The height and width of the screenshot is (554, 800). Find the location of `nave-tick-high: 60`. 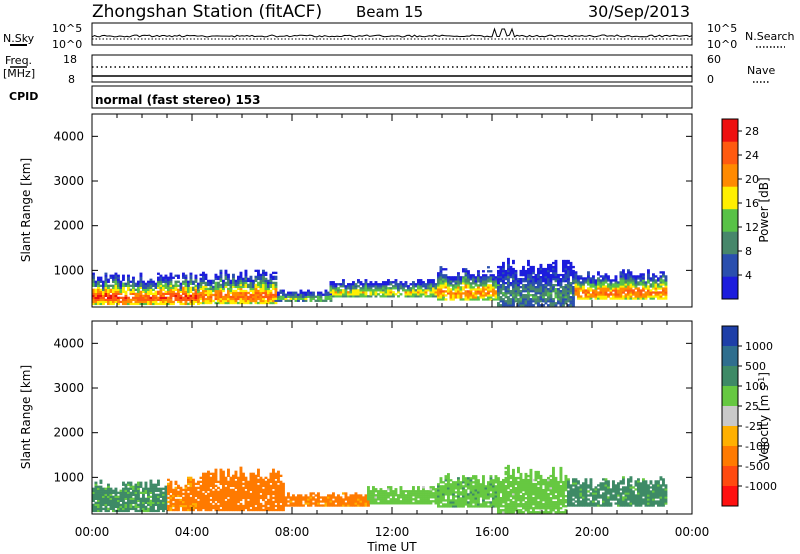

nave-tick-high: 60 is located at coordinates (714, 59).